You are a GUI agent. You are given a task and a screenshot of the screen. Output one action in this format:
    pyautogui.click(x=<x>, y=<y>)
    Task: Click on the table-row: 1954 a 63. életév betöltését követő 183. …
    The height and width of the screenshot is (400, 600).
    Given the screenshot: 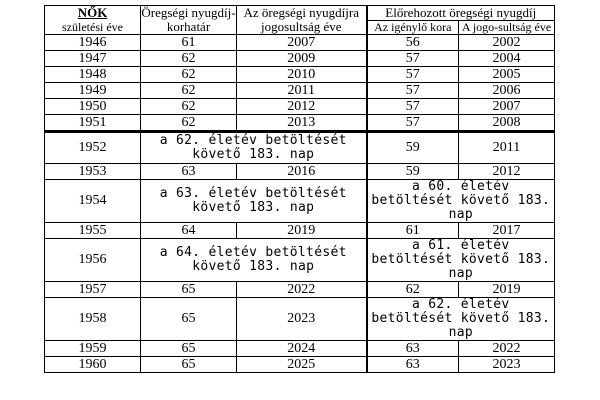 What is the action you would take?
    pyautogui.click(x=300, y=201)
    